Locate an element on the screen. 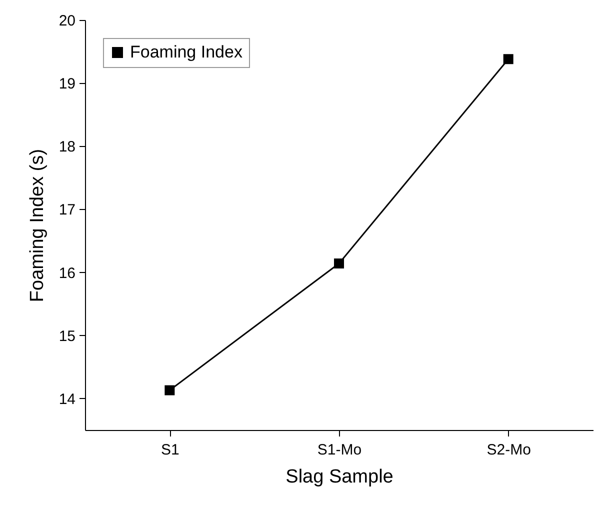 The image size is (597, 506). y-tick-label: 20 is located at coordinates (67, 21).